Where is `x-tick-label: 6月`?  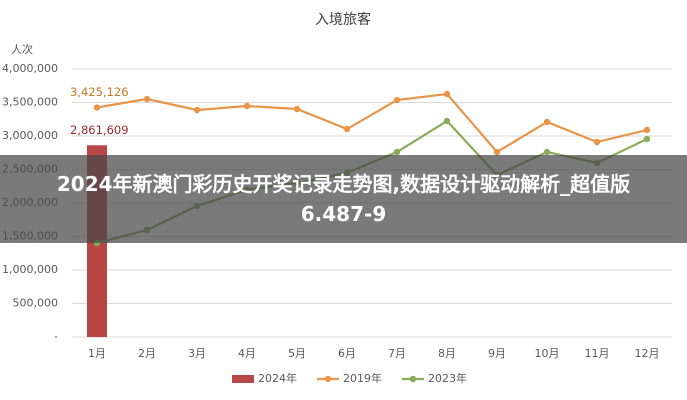 x-tick-label: 6月 is located at coordinates (347, 353).